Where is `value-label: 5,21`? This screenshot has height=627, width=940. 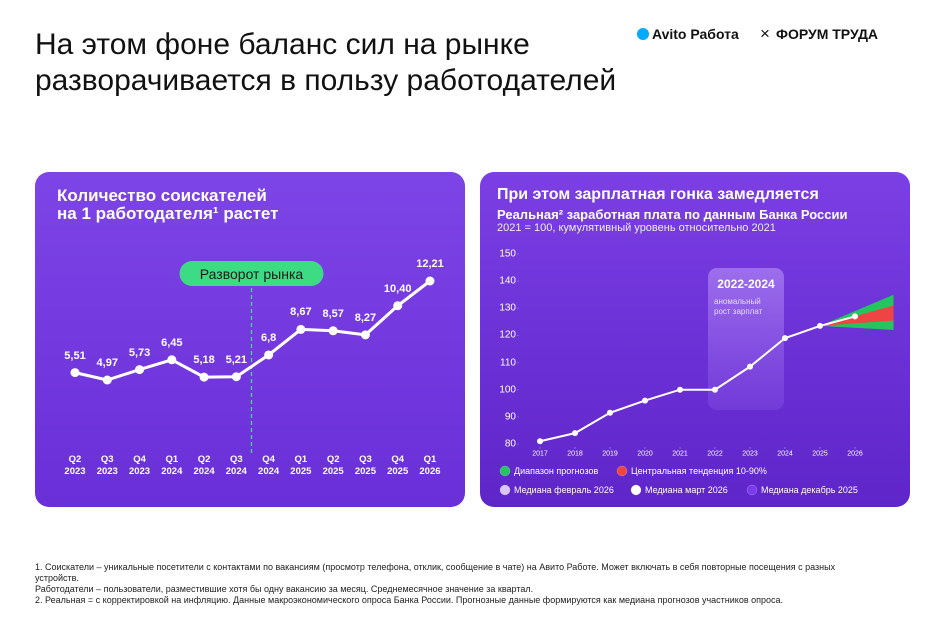
value-label: 5,21 is located at coordinates (236, 359).